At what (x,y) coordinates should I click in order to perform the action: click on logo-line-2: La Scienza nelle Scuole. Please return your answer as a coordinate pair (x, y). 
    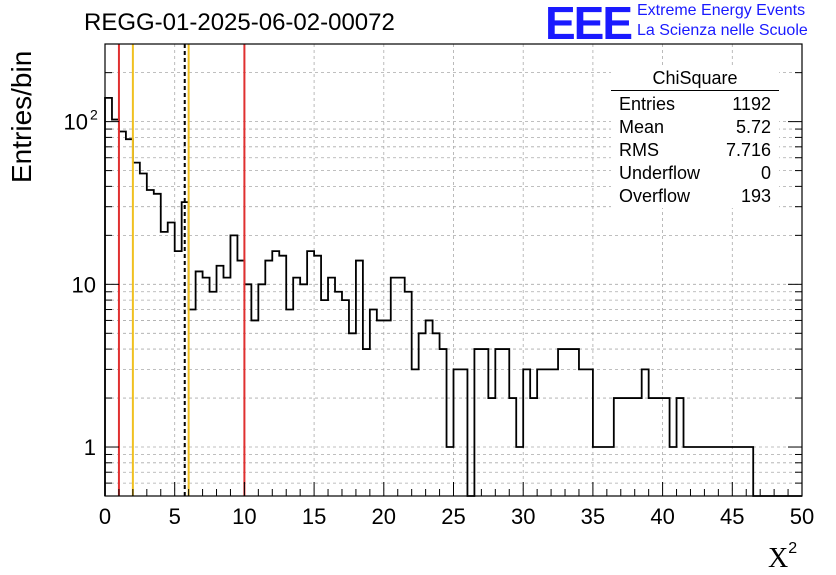
    Looking at the image, I should click on (722, 30).